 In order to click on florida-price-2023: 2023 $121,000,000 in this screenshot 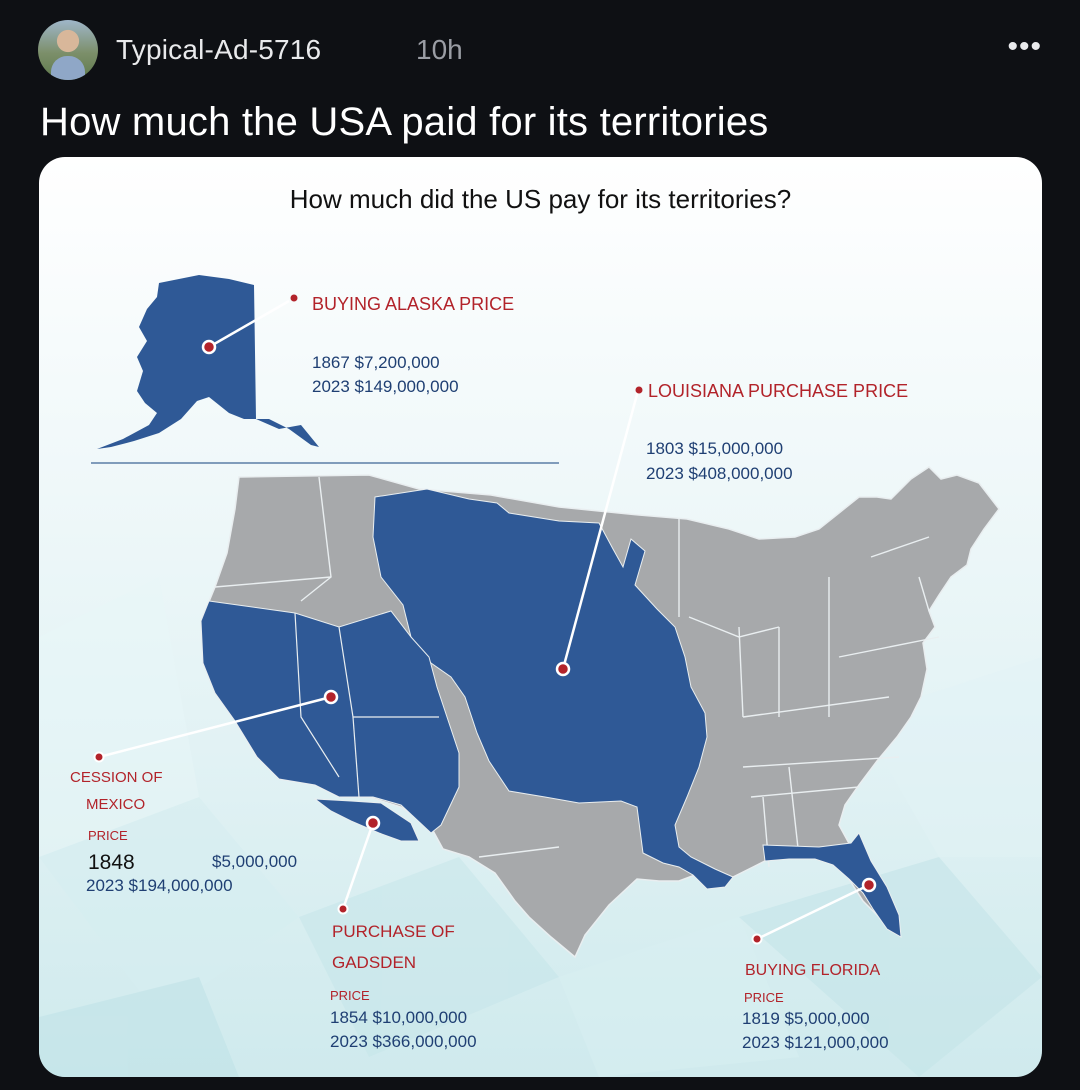, I will do `click(815, 1042)`.